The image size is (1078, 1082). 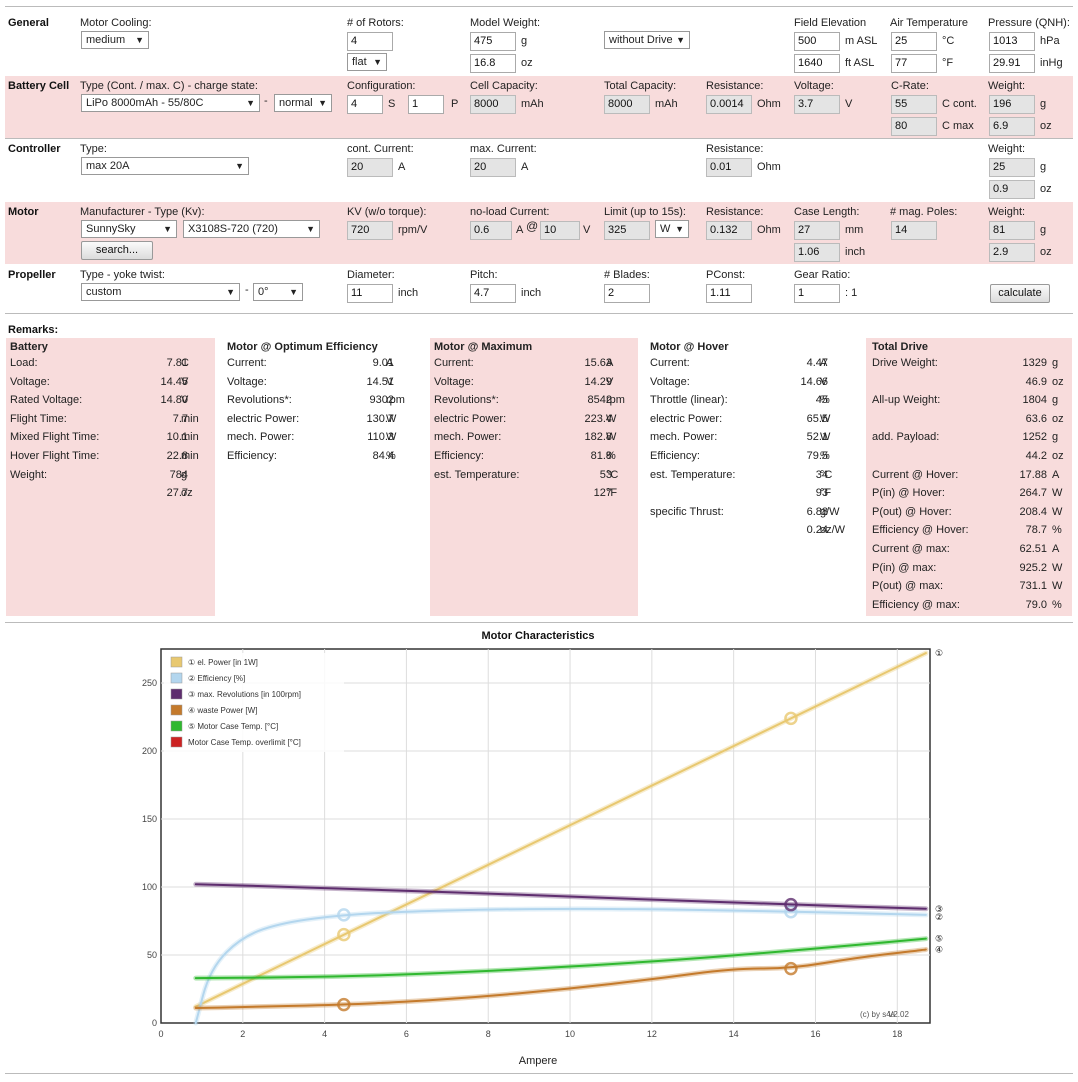 What do you see at coordinates (897, 1034) in the screenshot?
I see `x-tick-label: 18` at bounding box center [897, 1034].